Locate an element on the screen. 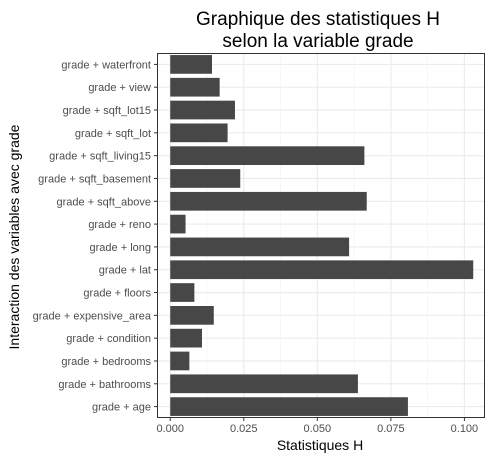 The image size is (493, 460). x-axis-label: Statistiques H is located at coordinates (320, 445).